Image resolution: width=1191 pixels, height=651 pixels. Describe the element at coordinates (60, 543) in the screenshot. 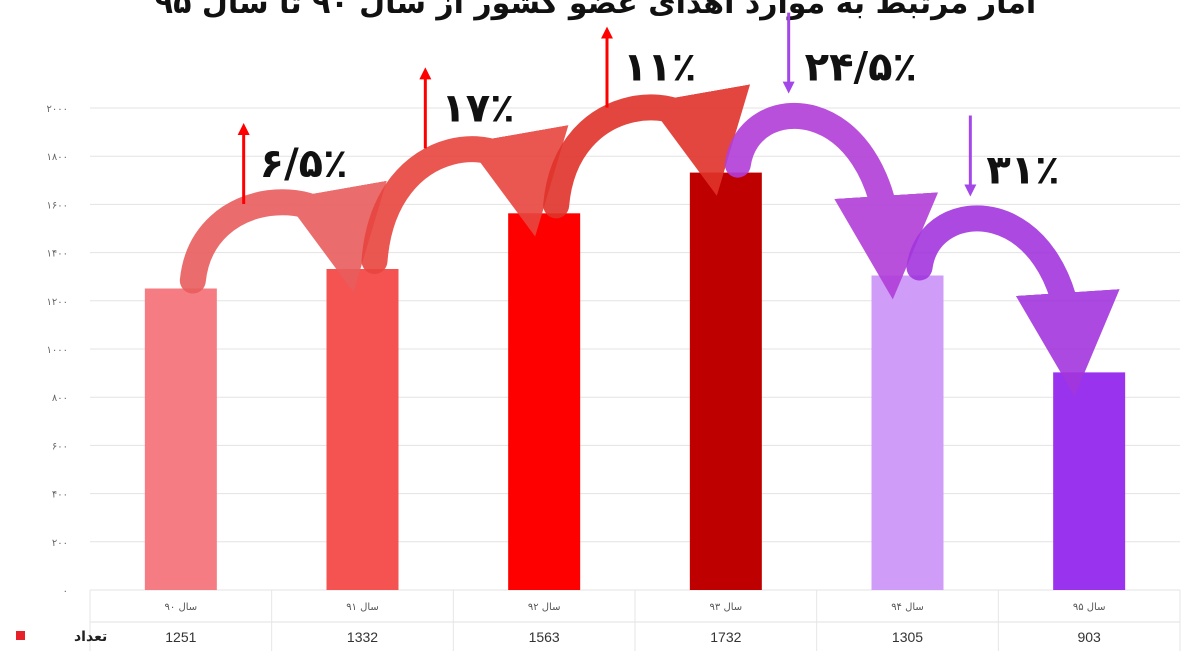

I see `y-tick-label: ۲۰۰` at that location.